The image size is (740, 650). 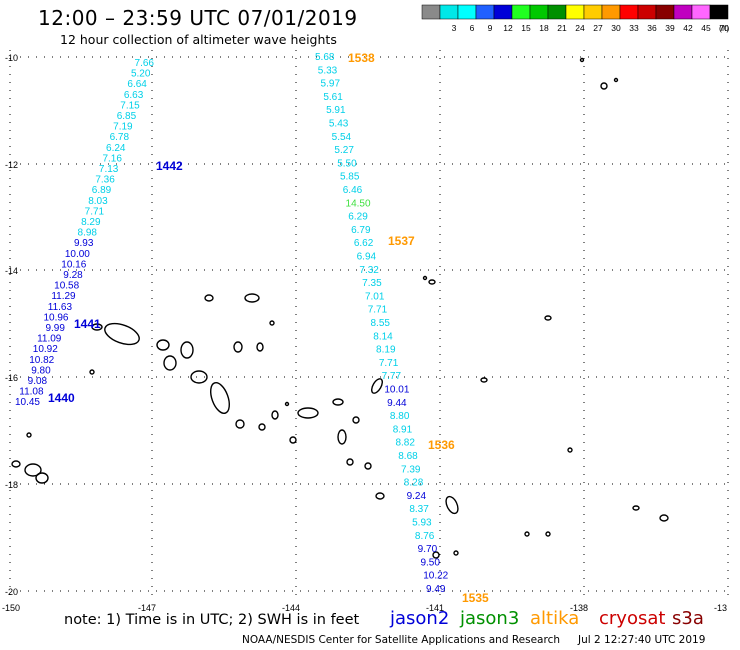 What do you see at coordinates (403, 429) in the screenshot?
I see `swh-value: 8.91` at bounding box center [403, 429].